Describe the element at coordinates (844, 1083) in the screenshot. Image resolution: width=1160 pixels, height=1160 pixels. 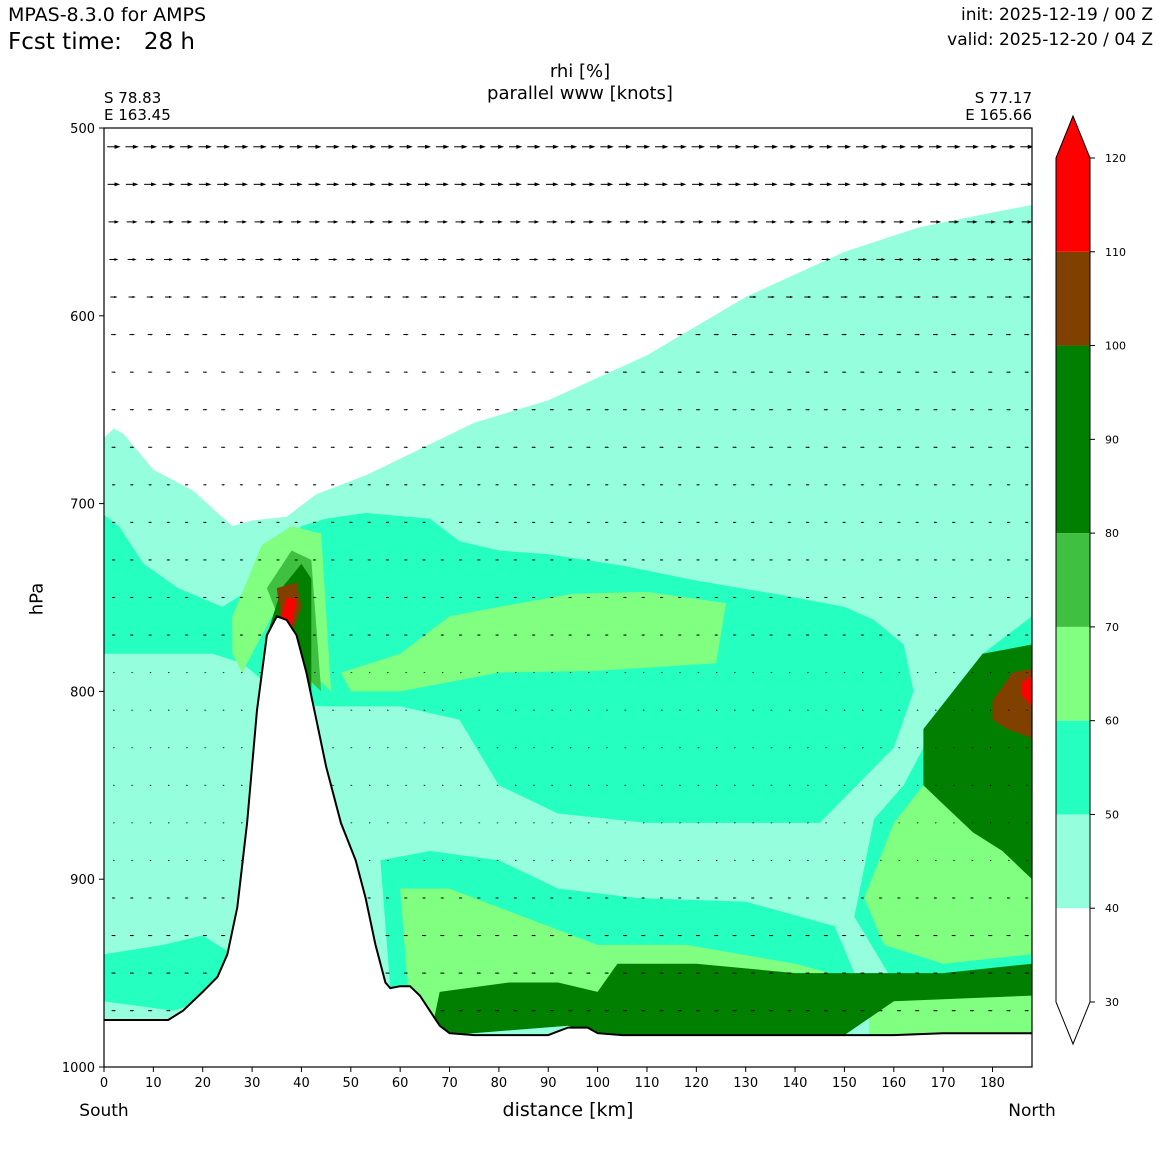
I see `x-tick-label: 150` at that location.